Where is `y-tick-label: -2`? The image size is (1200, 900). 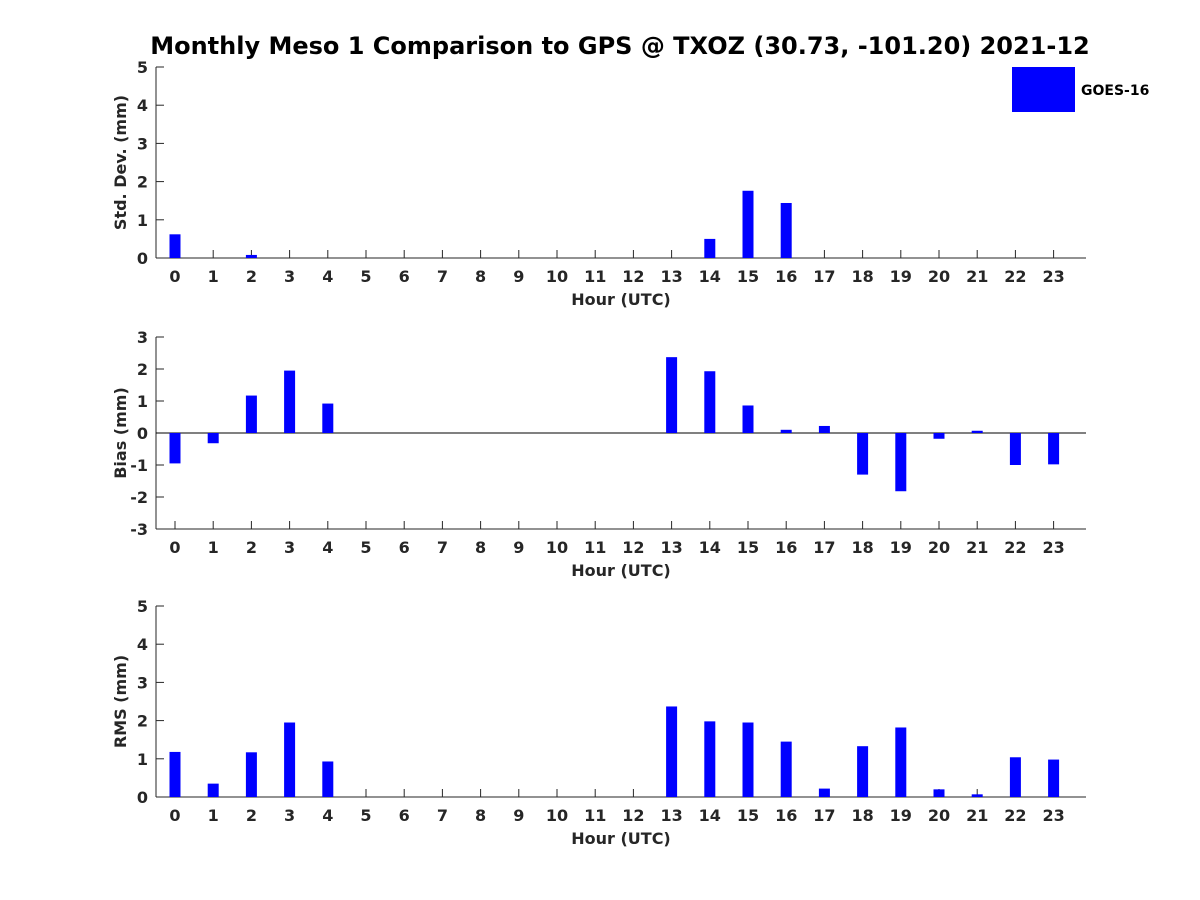
y-tick-label: -2 is located at coordinates (139, 497).